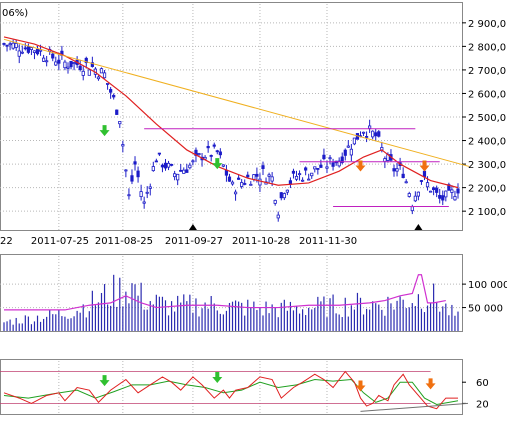 The height and width of the screenshot is (432, 507). What do you see at coordinates (487, 118) in the screenshot?
I see `price-y-tick-label: 2 500,0` at bounding box center [487, 118].